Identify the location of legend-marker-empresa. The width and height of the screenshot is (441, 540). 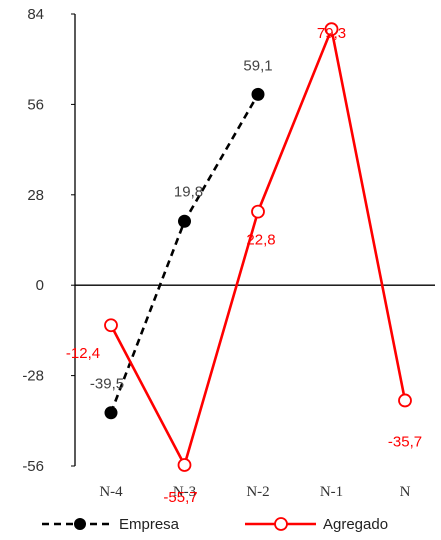
(80, 524).